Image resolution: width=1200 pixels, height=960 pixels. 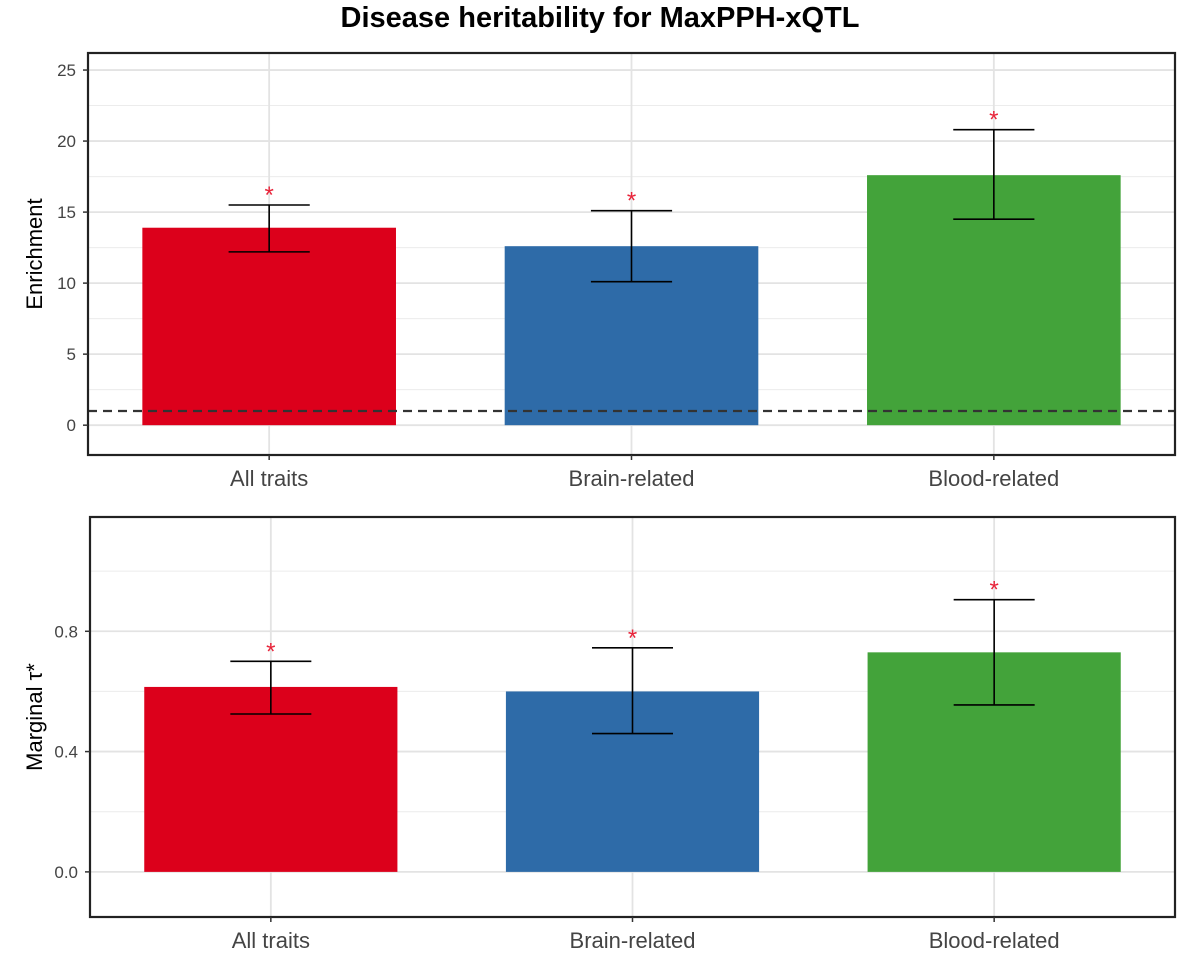 What do you see at coordinates (34, 717) in the screenshot?
I see `y-axis-label: Marginal τ*` at bounding box center [34, 717].